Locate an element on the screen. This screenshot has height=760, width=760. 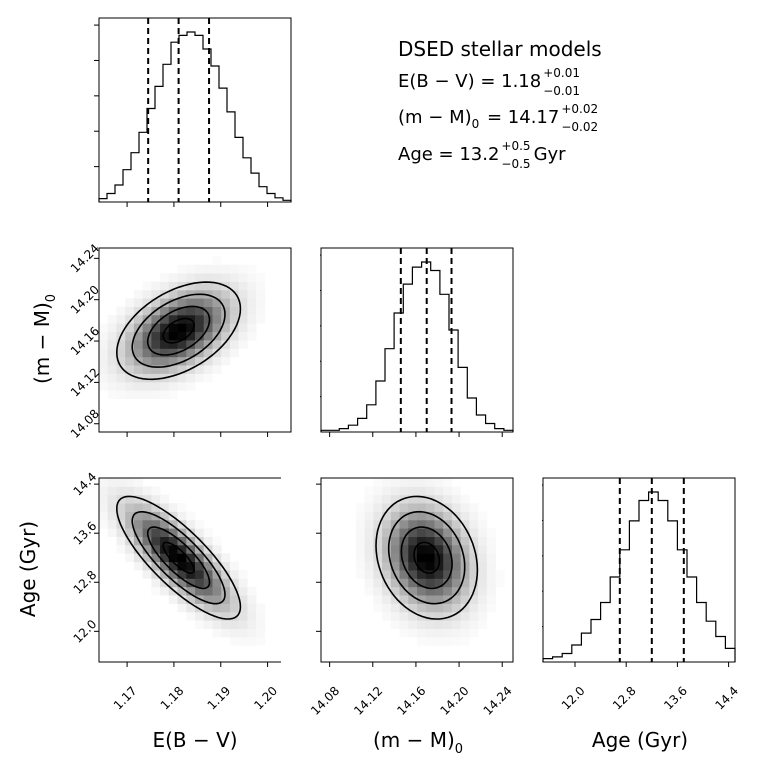
density-panel-age-vs-mm is located at coordinates (411, 570).